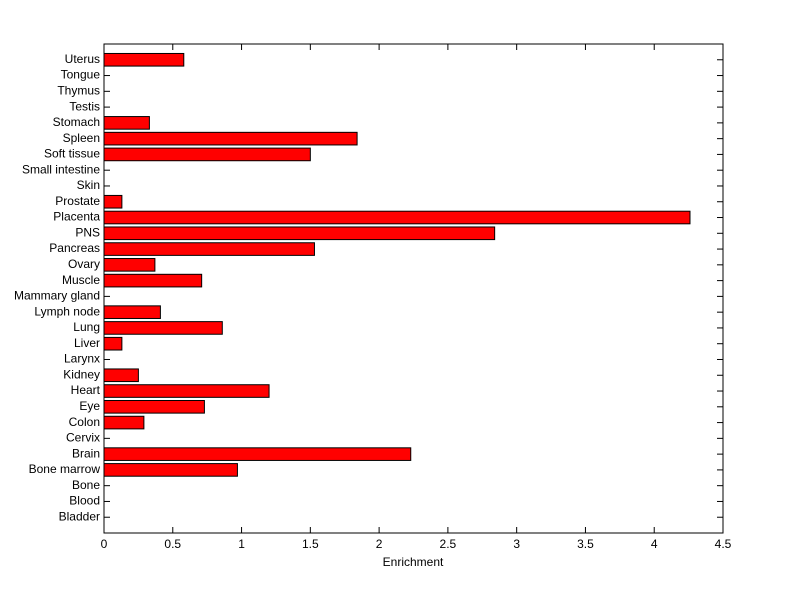 The image size is (800, 599). What do you see at coordinates (82, 359) in the screenshot?
I see `y-tick-label: Larynx` at bounding box center [82, 359].